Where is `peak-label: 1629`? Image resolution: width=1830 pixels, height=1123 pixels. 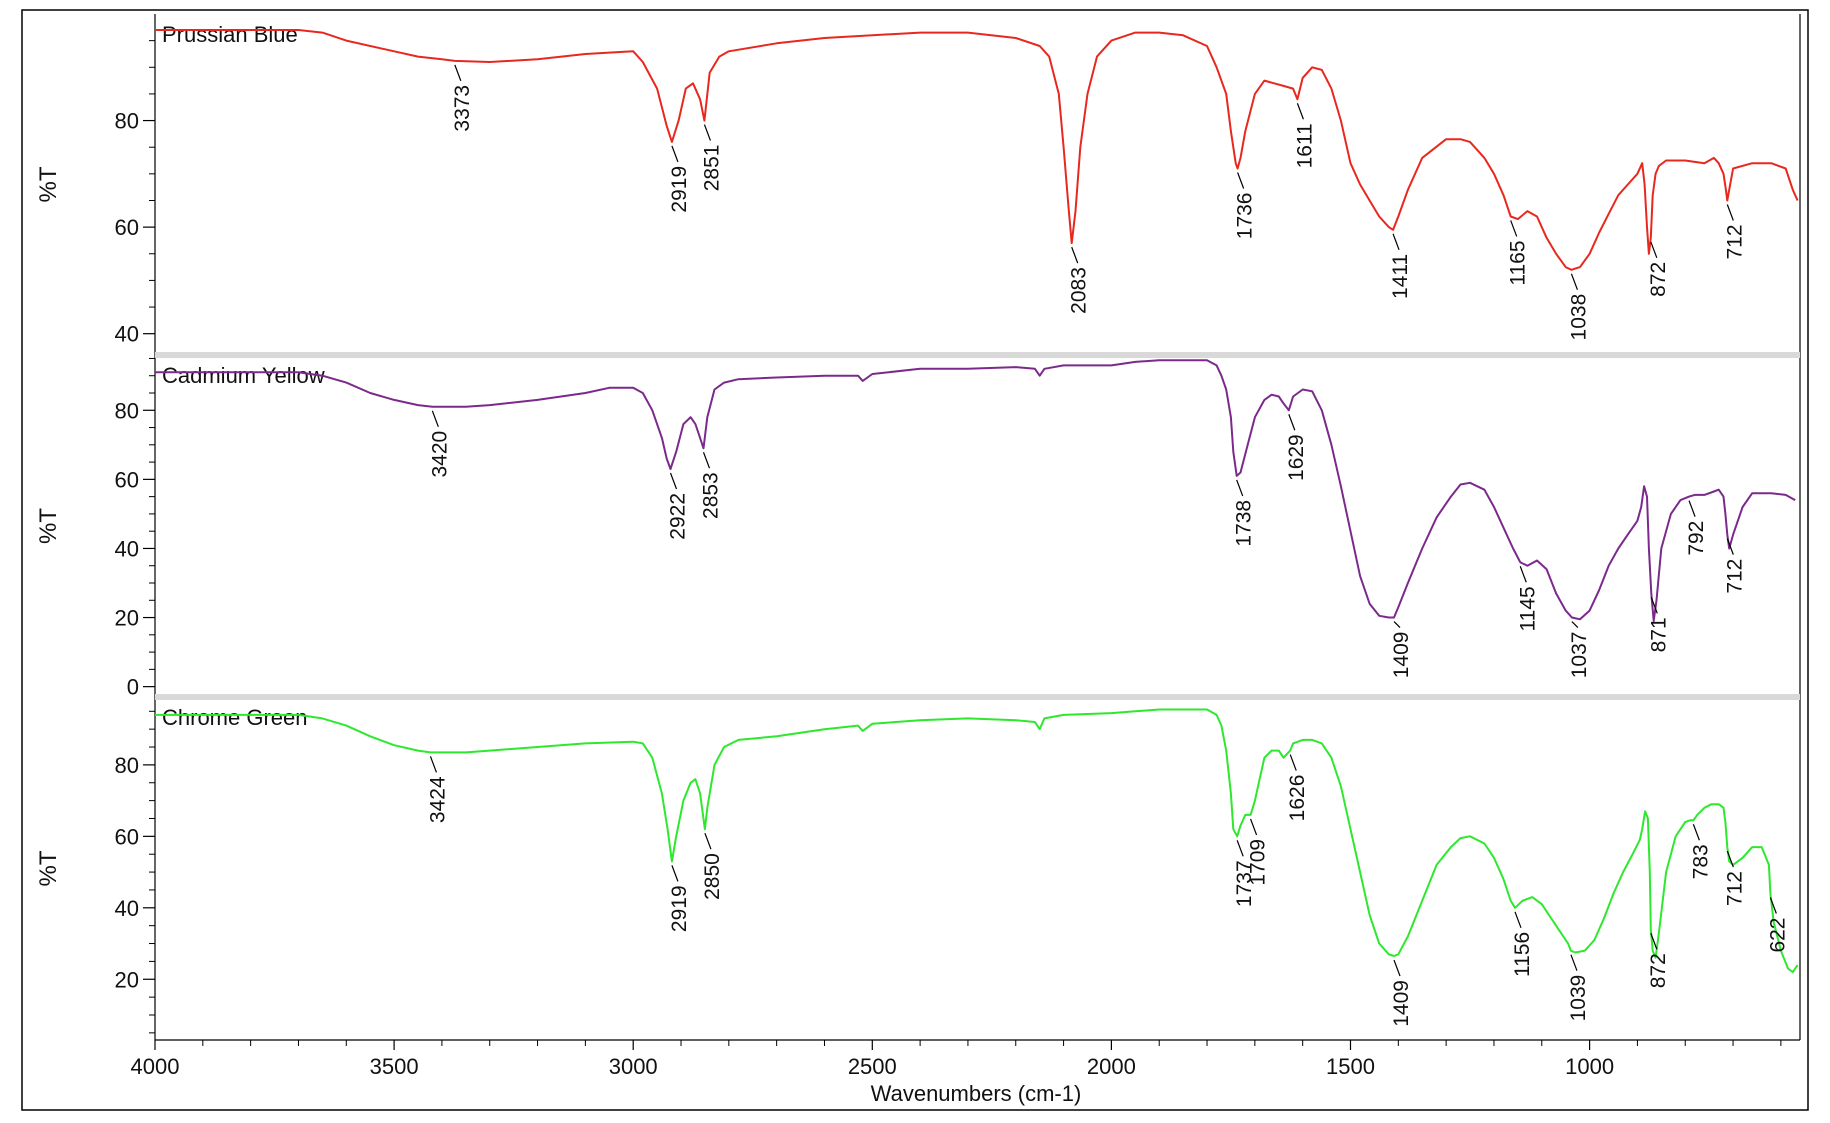 peak-label: 1629 is located at coordinates (1296, 457).